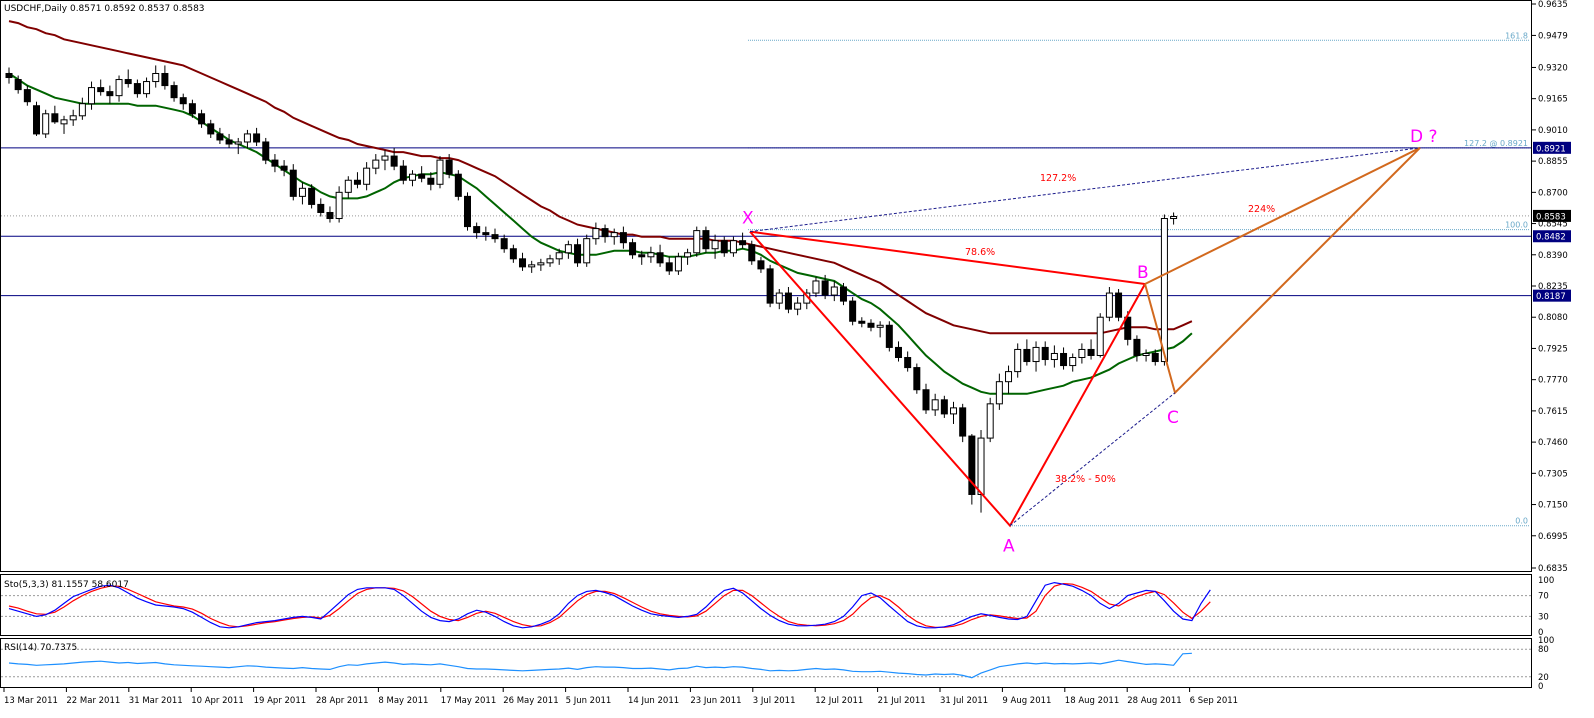 This screenshot has width=1594, height=718. What do you see at coordinates (766, 605) in the screenshot?
I see `stochastic-pane` at bounding box center [766, 605].